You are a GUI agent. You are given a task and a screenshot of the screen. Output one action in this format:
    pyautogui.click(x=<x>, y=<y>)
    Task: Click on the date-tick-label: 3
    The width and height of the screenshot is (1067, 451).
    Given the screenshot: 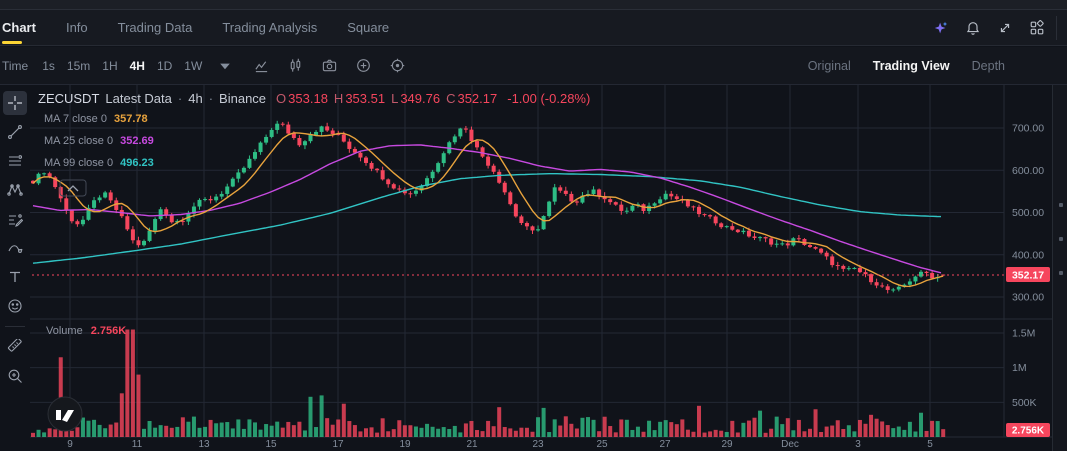 What is the action you would take?
    pyautogui.click(x=858, y=444)
    